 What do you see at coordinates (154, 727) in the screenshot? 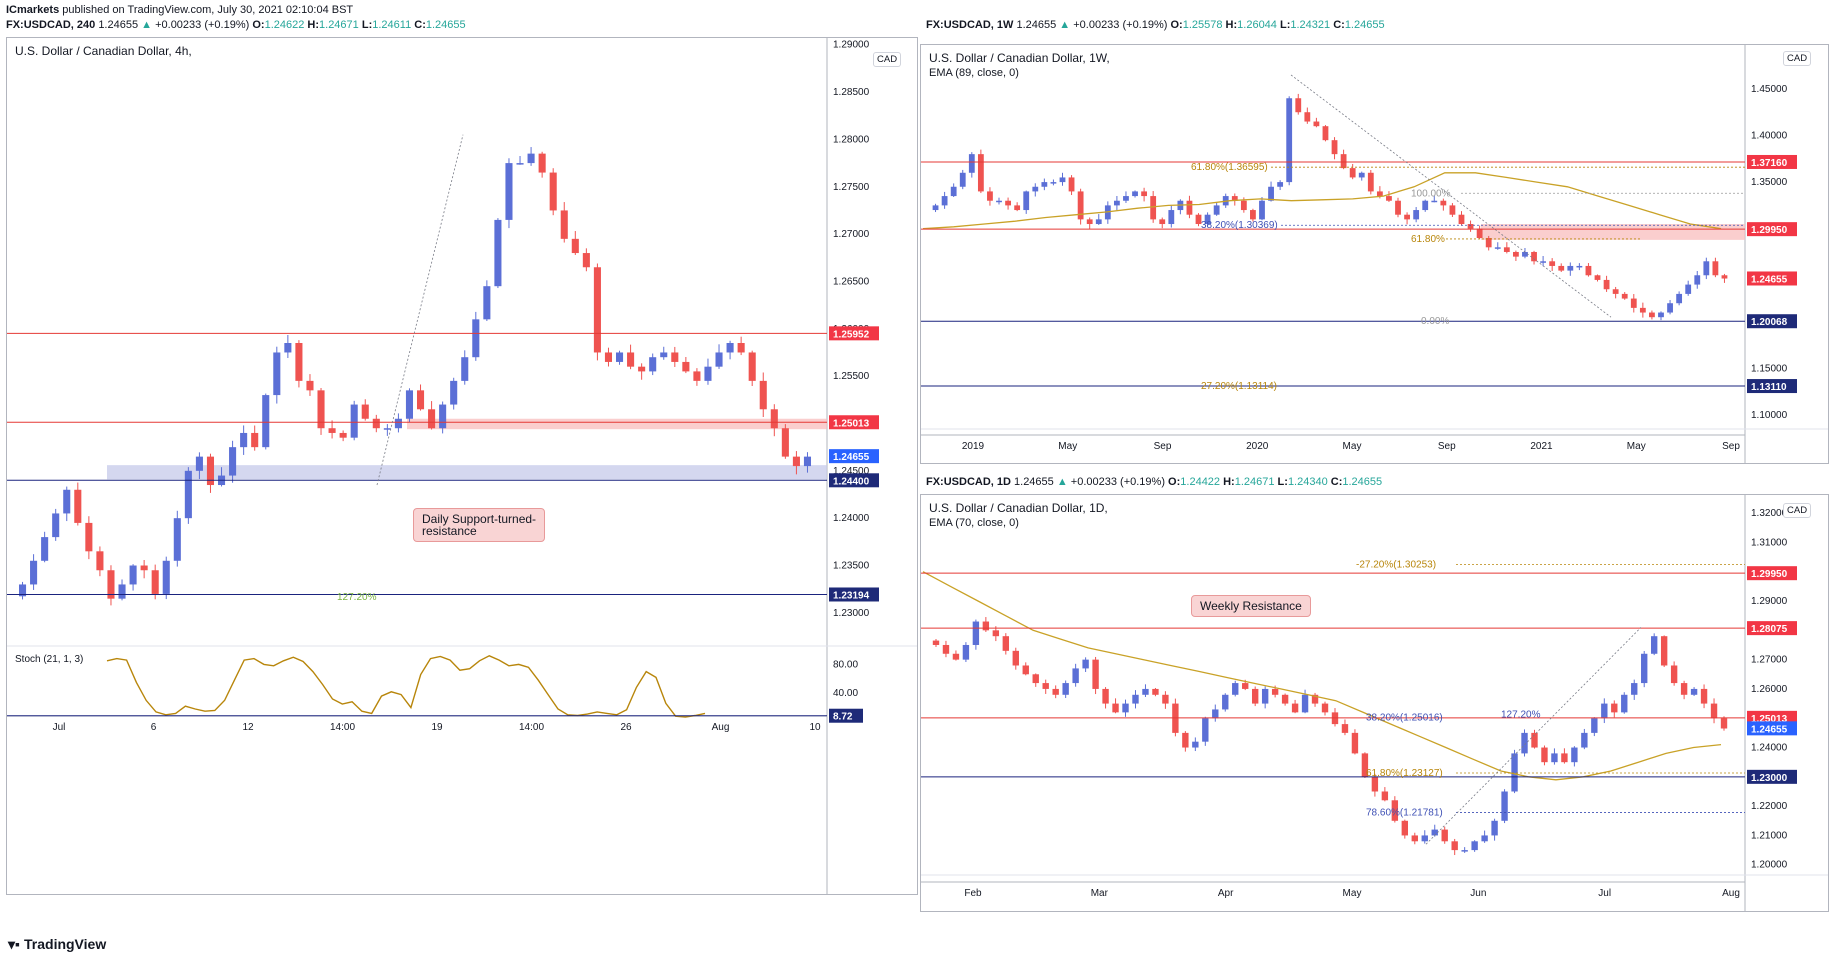
I see `x-tick-label: 6` at bounding box center [154, 727].